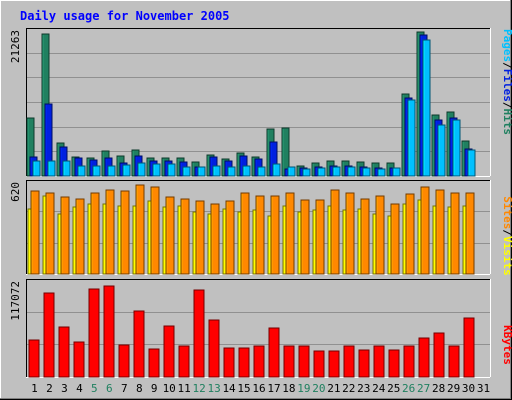 This screenshot has width=512, height=400. Describe the element at coordinates (348, 388) in the screenshot. I see `day-label: 22` at that location.